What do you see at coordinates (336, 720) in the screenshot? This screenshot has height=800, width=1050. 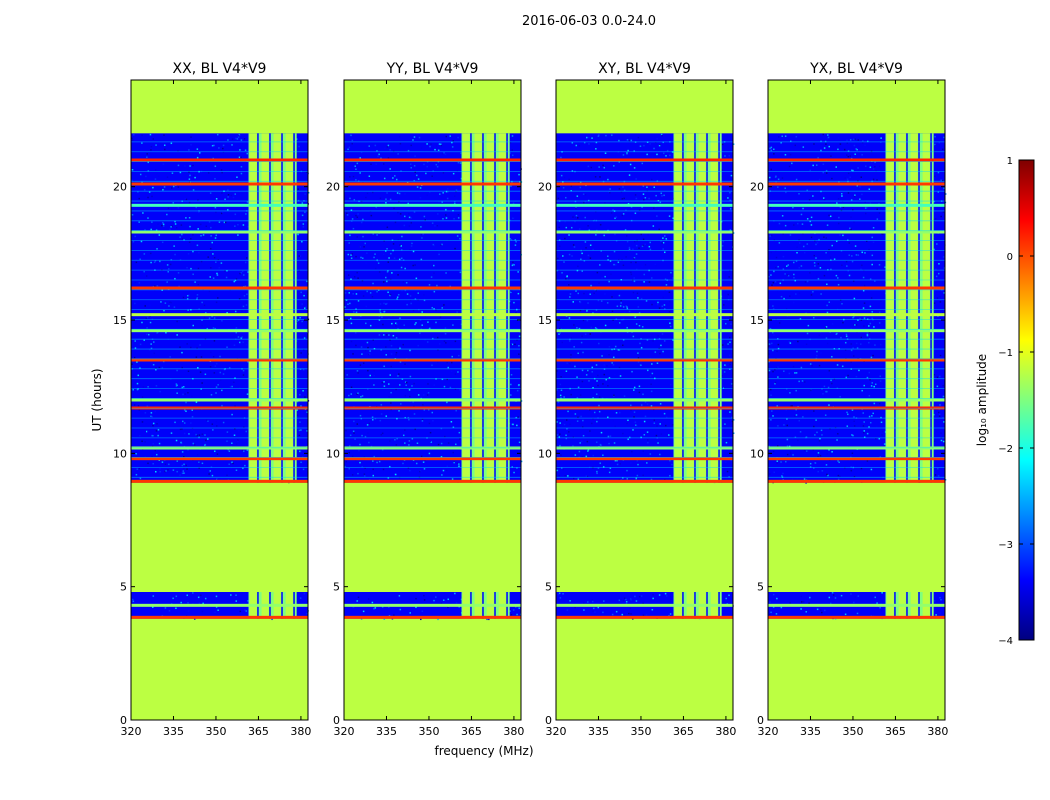 I see `y-tick-label: 0` at bounding box center [336, 720].